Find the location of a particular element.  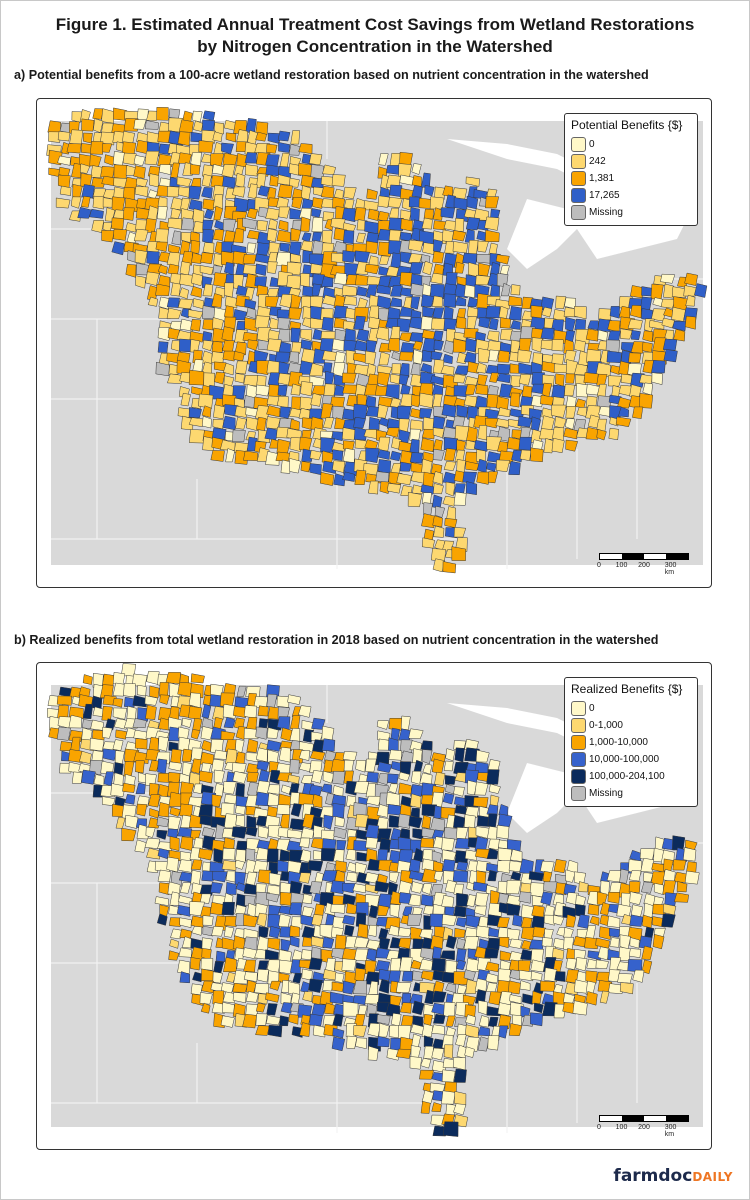

farmdoc-daily-logo: farmdocDAILY is located at coordinates (673, 1176).